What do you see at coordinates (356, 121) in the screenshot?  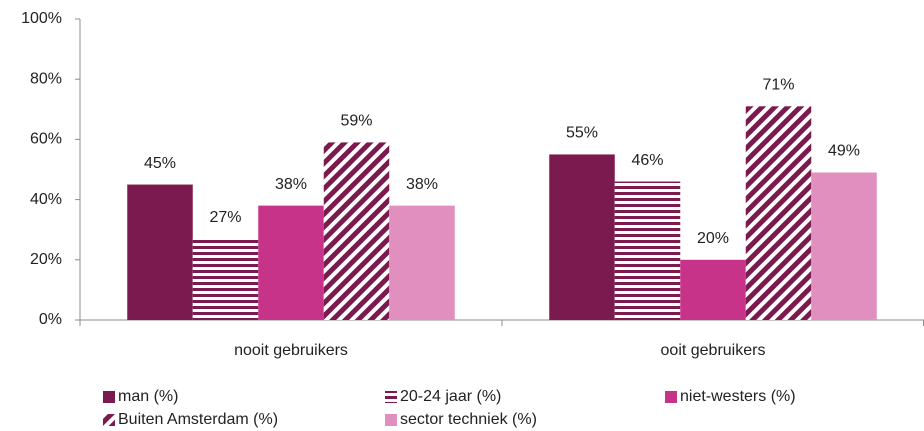 I see `value-label: 59%` at bounding box center [356, 121].